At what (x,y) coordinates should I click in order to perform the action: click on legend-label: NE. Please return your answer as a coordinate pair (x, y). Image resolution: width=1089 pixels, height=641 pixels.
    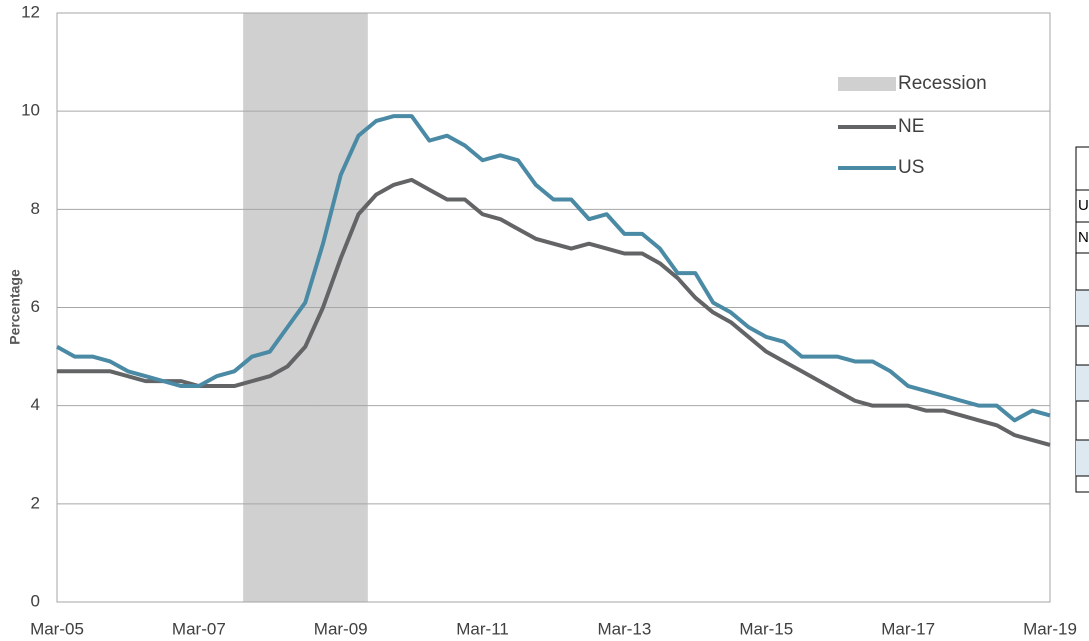
    Looking at the image, I should click on (911, 126).